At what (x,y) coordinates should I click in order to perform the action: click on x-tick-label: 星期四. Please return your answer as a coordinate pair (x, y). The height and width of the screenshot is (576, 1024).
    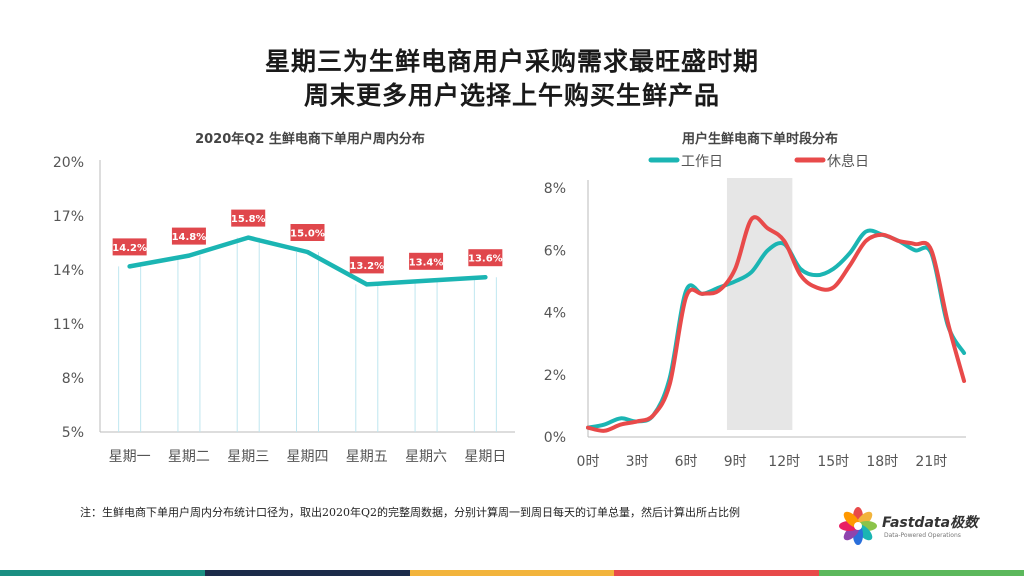
    Looking at the image, I should click on (308, 457).